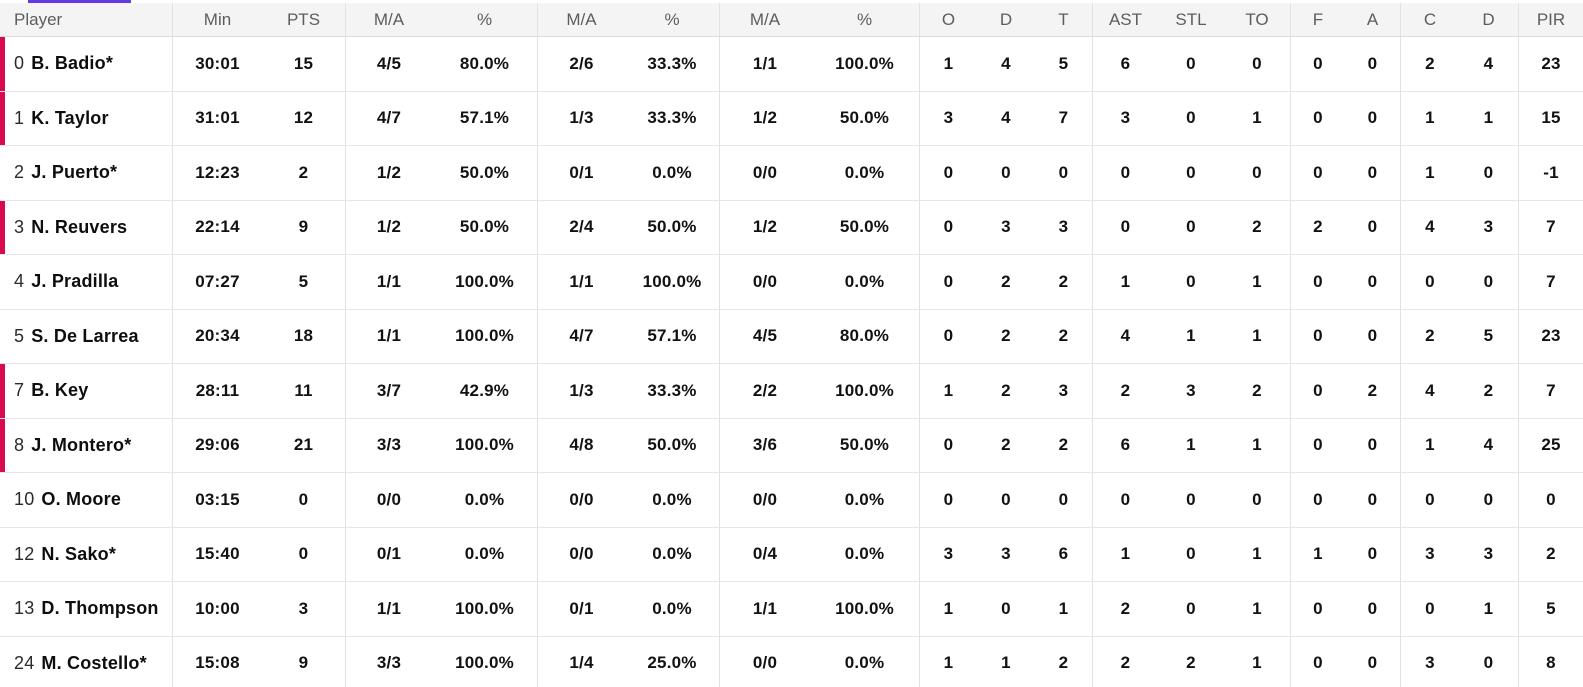 The width and height of the screenshot is (1583, 687). What do you see at coordinates (484, 118) in the screenshot?
I see `2pt-percentage-cell: 57.1%` at bounding box center [484, 118].